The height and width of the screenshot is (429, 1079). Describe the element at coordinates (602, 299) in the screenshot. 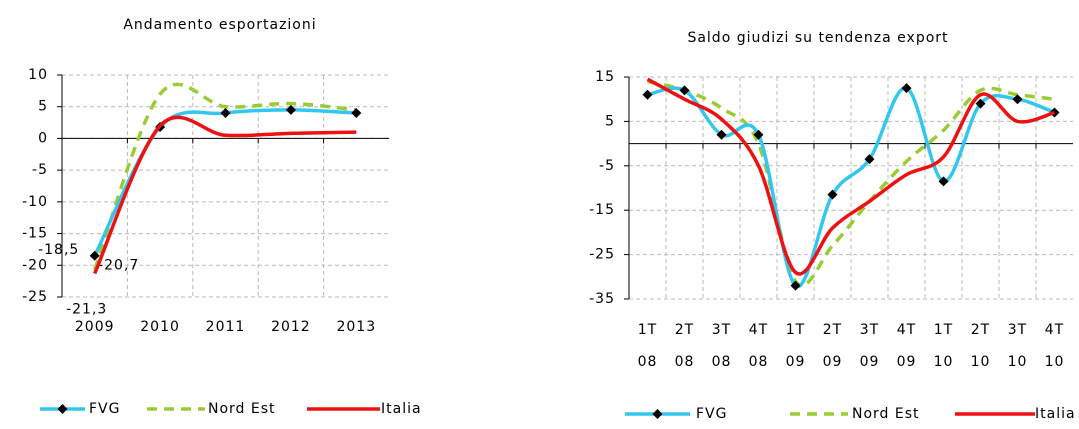

I see `y-tick-label: -35` at that location.